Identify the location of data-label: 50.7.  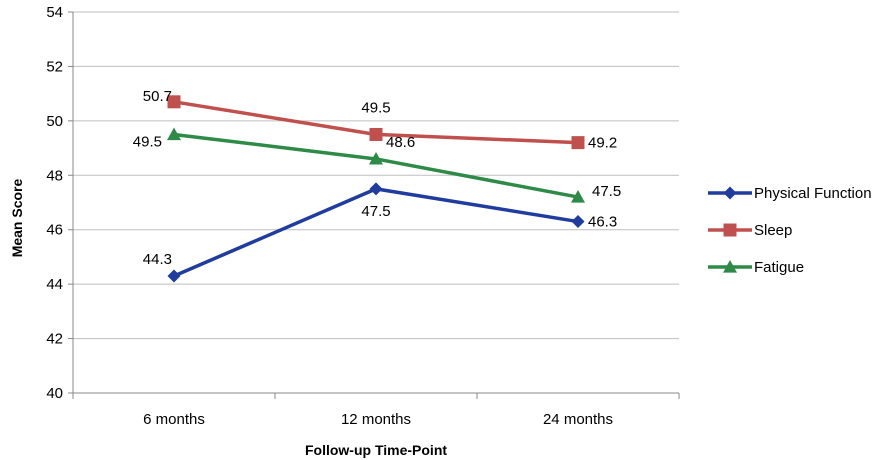
(157, 96).